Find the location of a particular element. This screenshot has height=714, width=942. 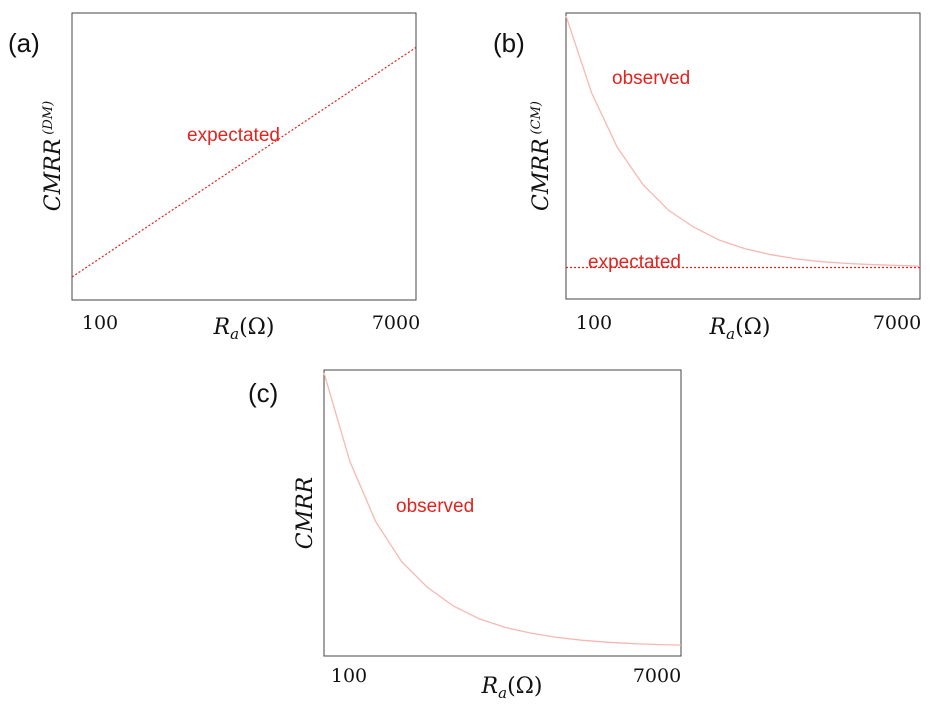

plot-frame is located at coordinates (244, 156).